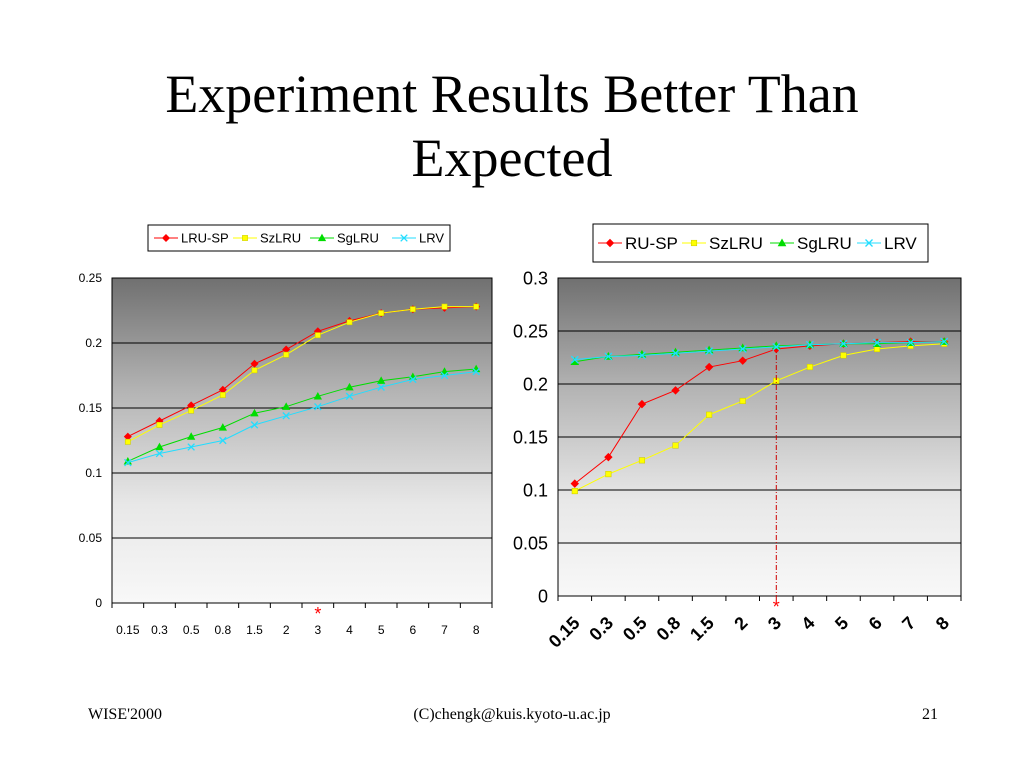  Describe the element at coordinates (942, 623) in the screenshot. I see `x-tick-label: 8` at that location.